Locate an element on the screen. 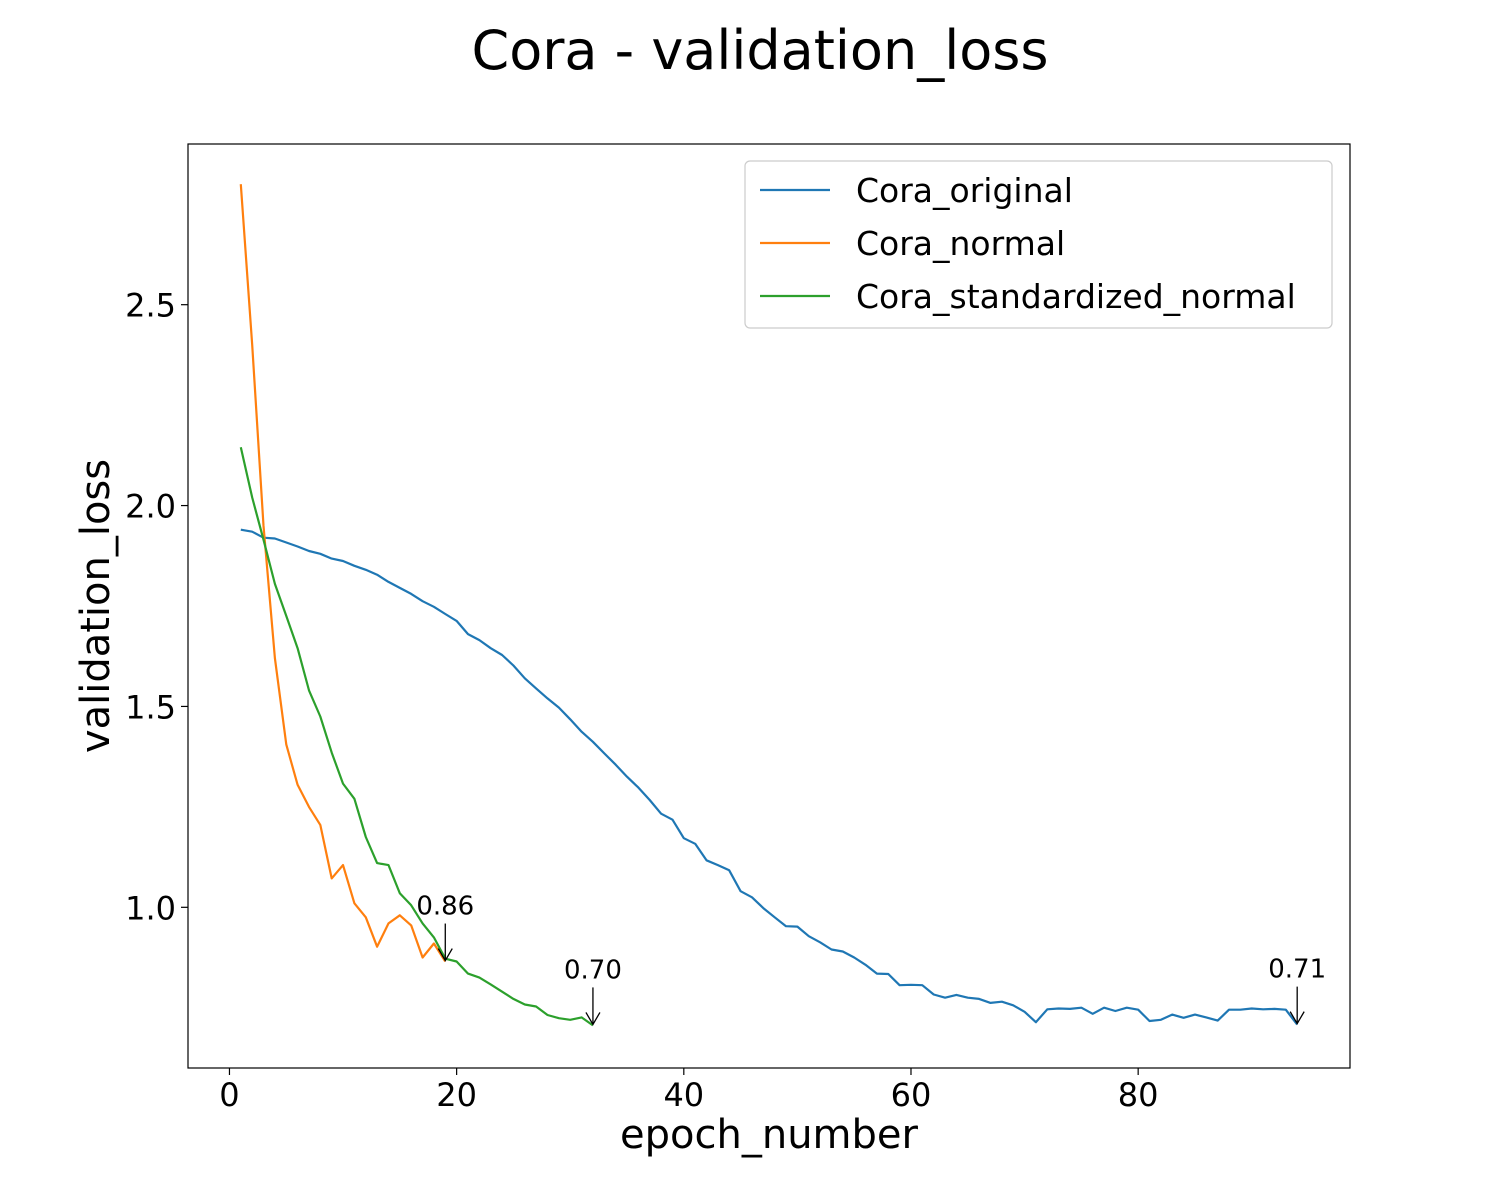 Image resolution: width=1500 pixels, height=1200 pixels. series-line-cora-standardized-normal is located at coordinates (416, 737).